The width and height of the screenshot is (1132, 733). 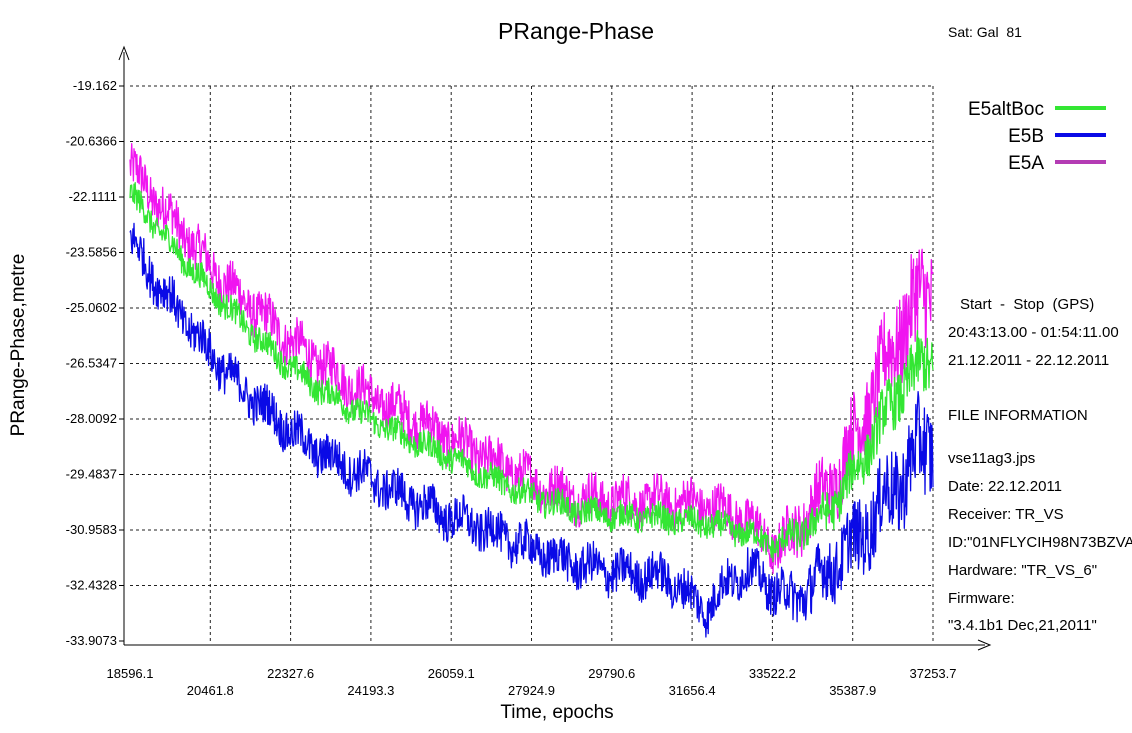 What do you see at coordinates (91, 640) in the screenshot?
I see `y-tick-label: -33.9073` at bounding box center [91, 640].